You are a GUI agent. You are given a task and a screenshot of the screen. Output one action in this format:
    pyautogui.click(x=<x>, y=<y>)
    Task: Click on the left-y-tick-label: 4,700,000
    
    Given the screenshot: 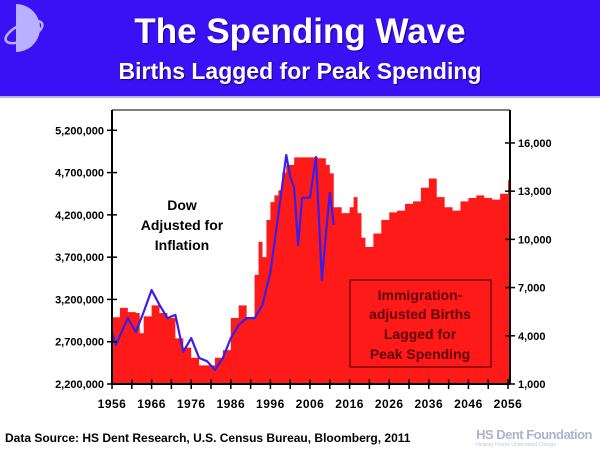 What is the action you would take?
    pyautogui.click(x=79, y=174)
    